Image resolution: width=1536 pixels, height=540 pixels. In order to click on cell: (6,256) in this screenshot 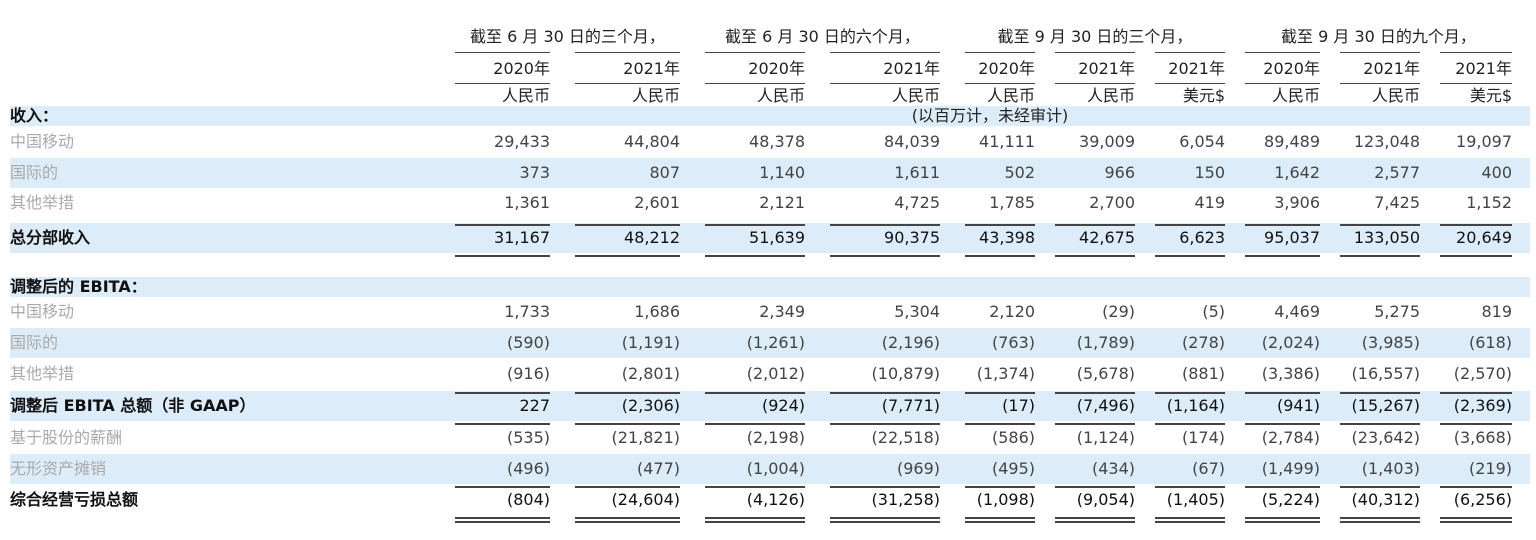, I will do `click(1482, 499)`.